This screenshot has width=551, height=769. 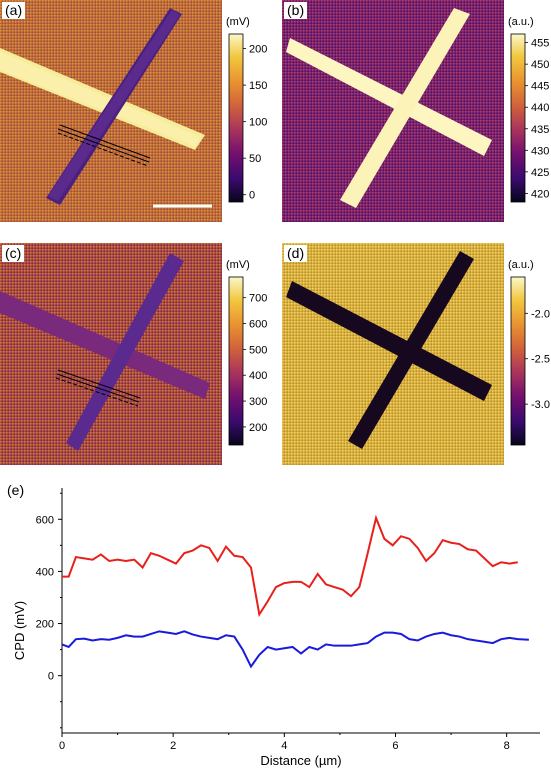 I want to click on panel-c-colorbar-unit: (mV), so click(x=238, y=265).